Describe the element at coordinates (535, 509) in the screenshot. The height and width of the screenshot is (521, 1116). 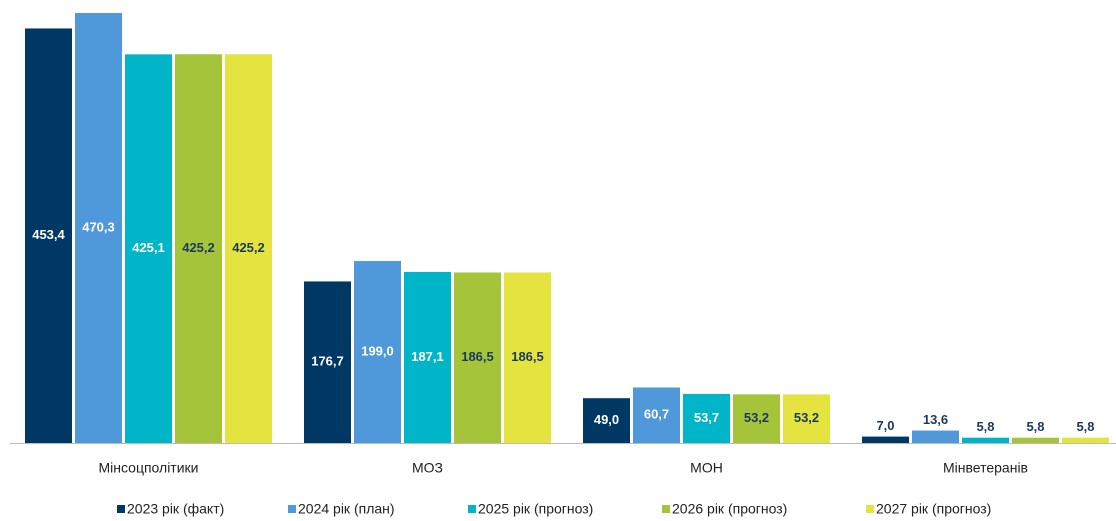
I see `legend-label: 2025 рік (прогноз)` at that location.